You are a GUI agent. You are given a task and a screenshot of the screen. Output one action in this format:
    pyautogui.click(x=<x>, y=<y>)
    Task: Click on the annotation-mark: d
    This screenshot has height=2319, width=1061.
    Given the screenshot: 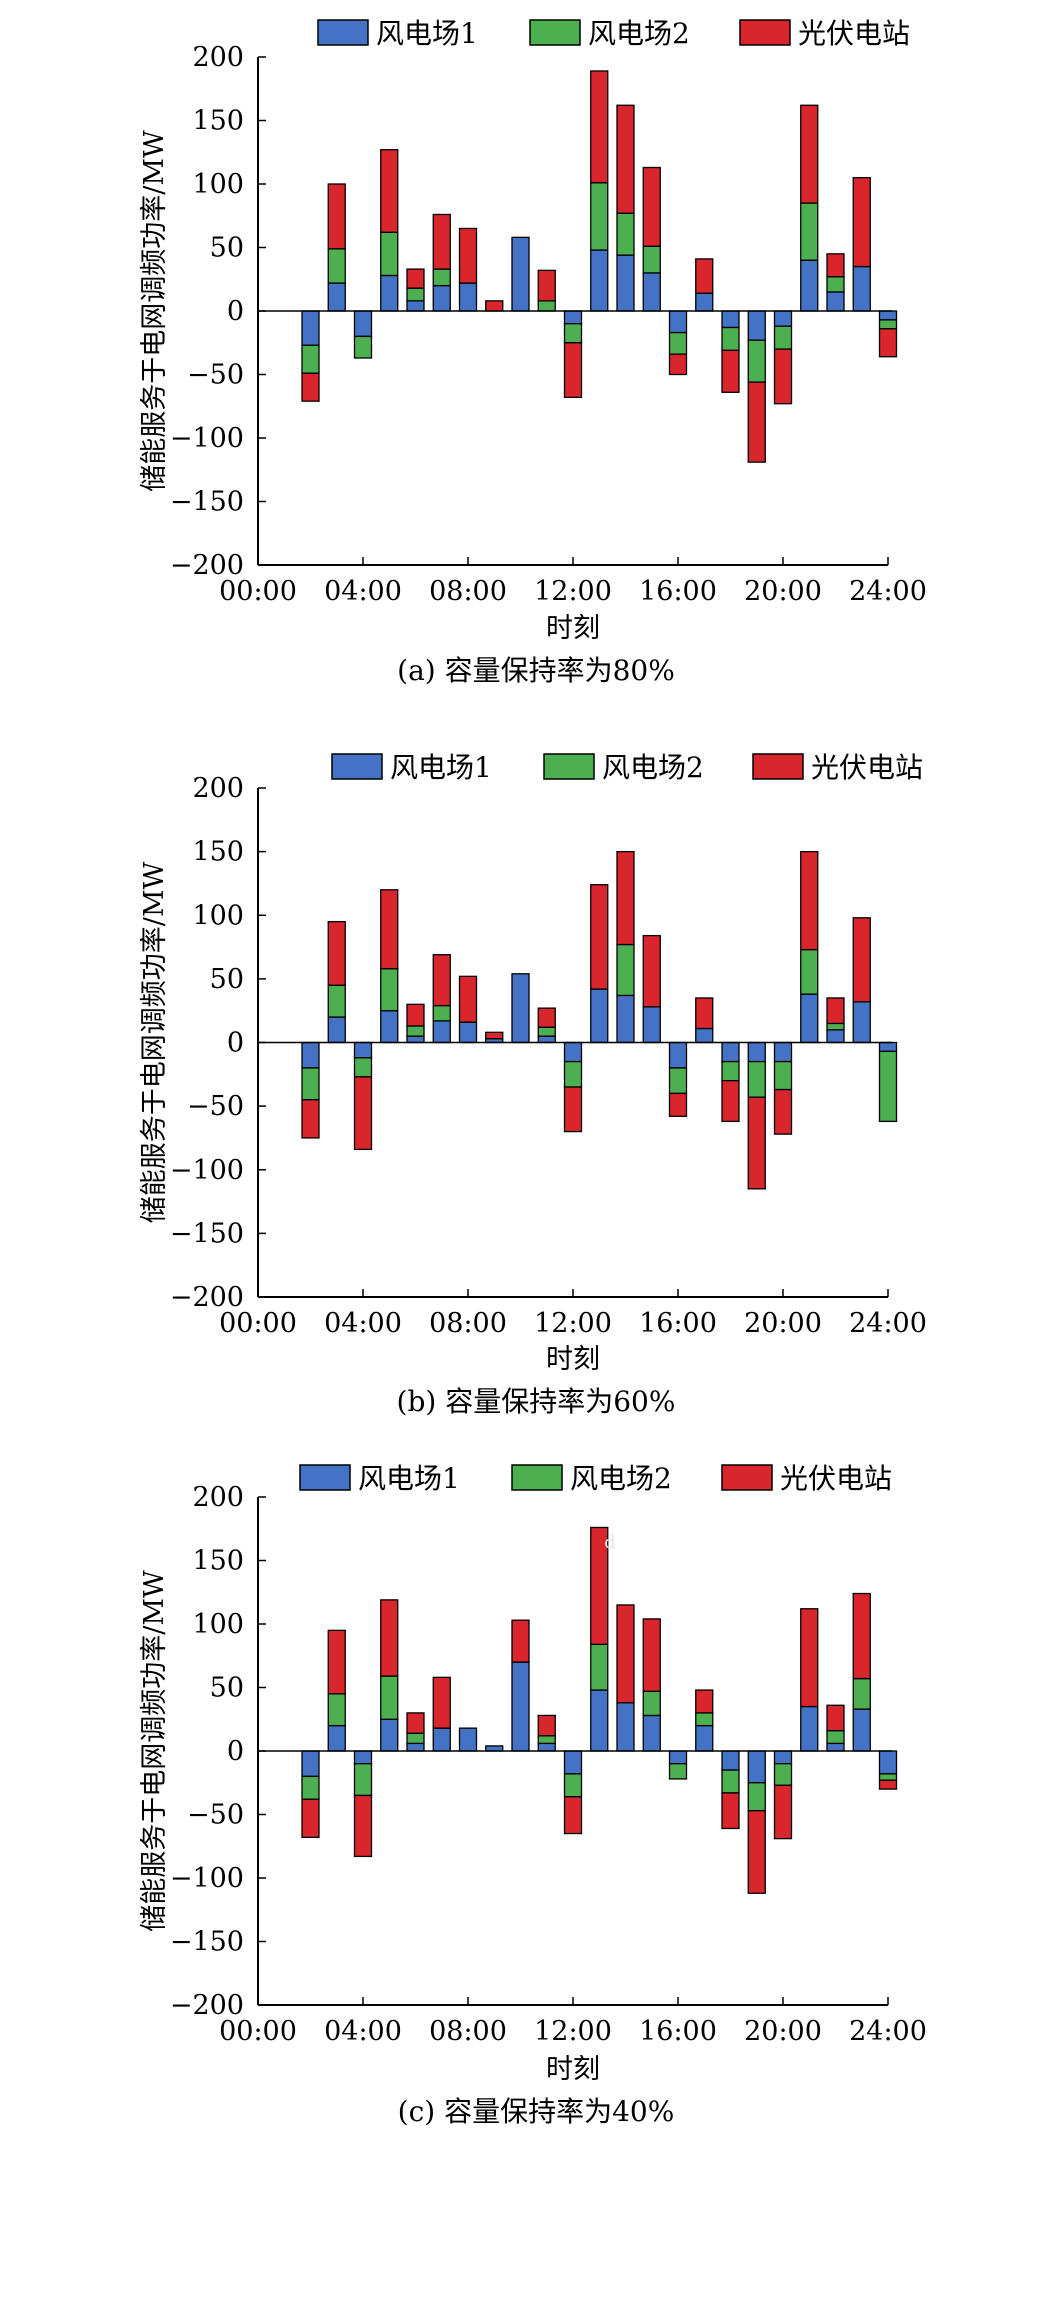 What is the action you would take?
    pyautogui.click(x=610, y=1542)
    